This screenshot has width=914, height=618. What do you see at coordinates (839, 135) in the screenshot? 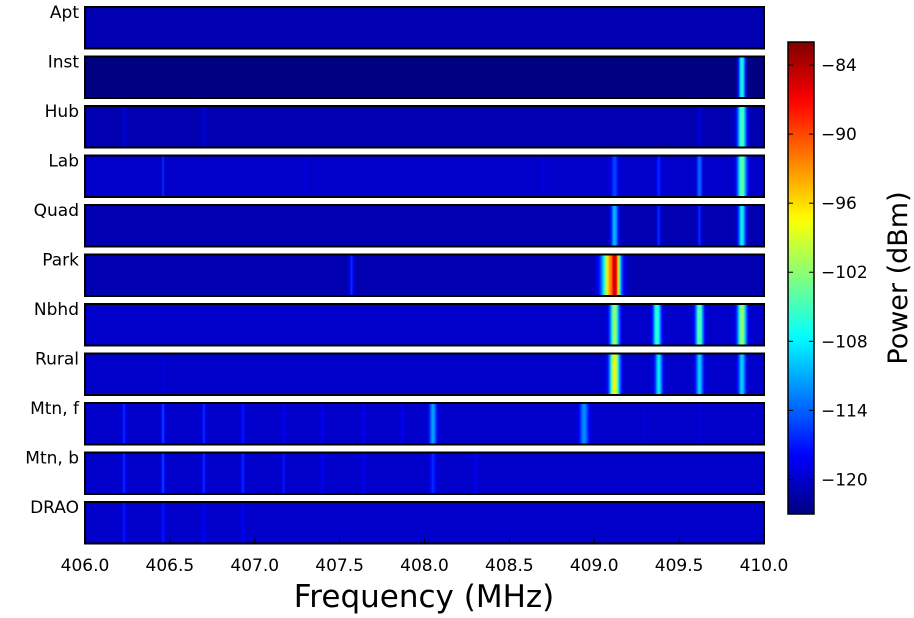
I see `colorbar-tick-label: −90` at bounding box center [839, 135].